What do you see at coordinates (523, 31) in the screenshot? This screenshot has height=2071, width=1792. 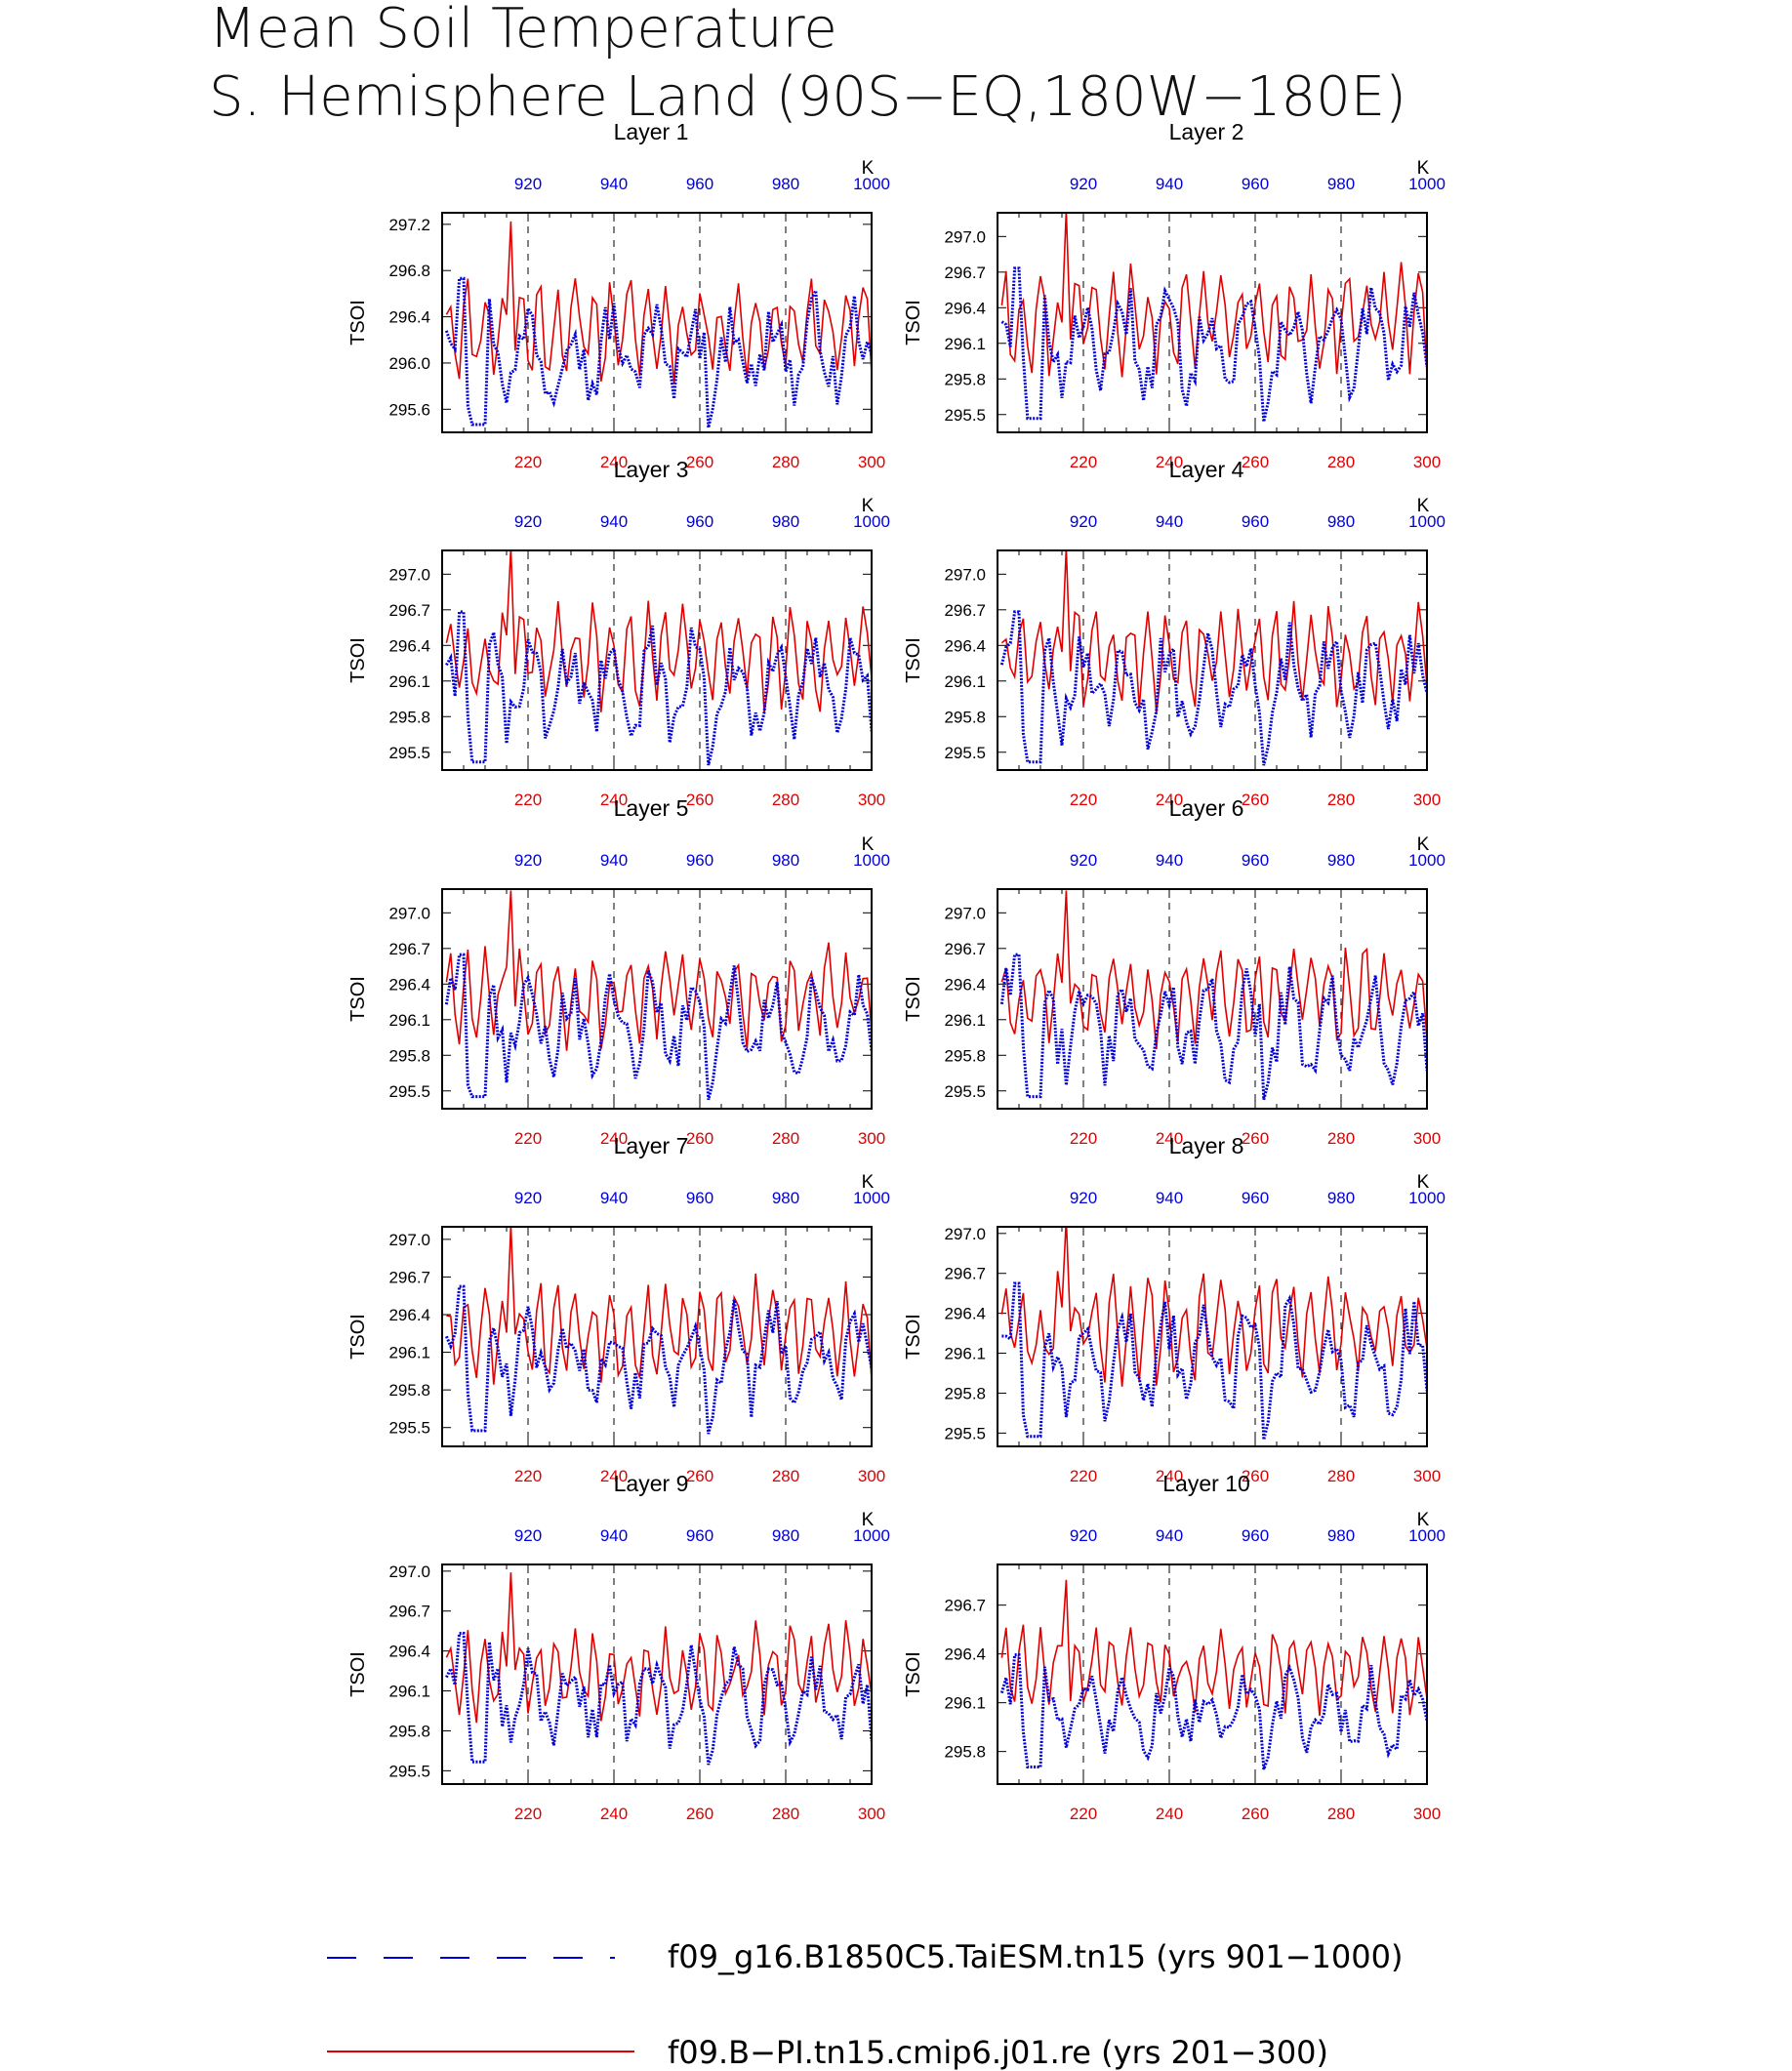 I see `figure-title-line-1: Mean Soil Temperature` at bounding box center [523, 31].